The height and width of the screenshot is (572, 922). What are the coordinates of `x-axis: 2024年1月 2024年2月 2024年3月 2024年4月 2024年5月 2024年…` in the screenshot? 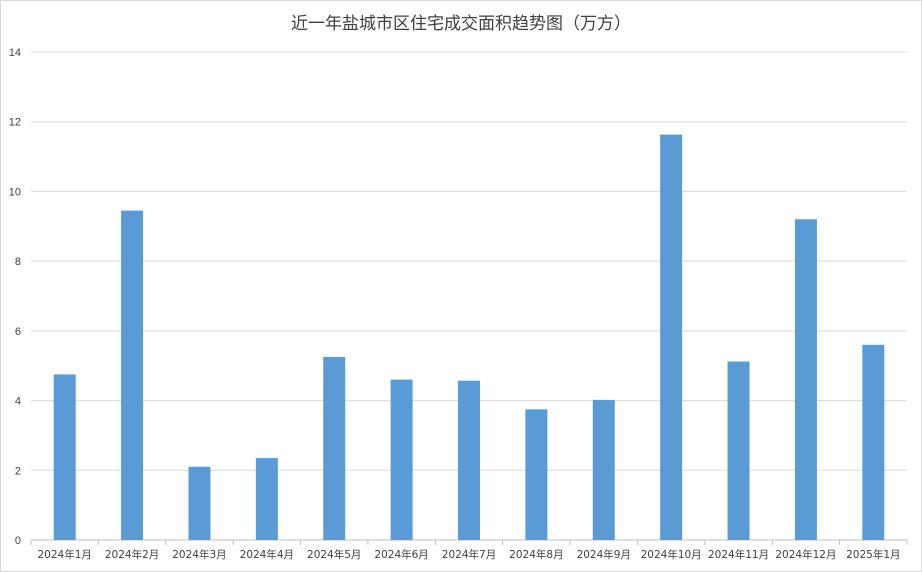 It's located at (469, 550).